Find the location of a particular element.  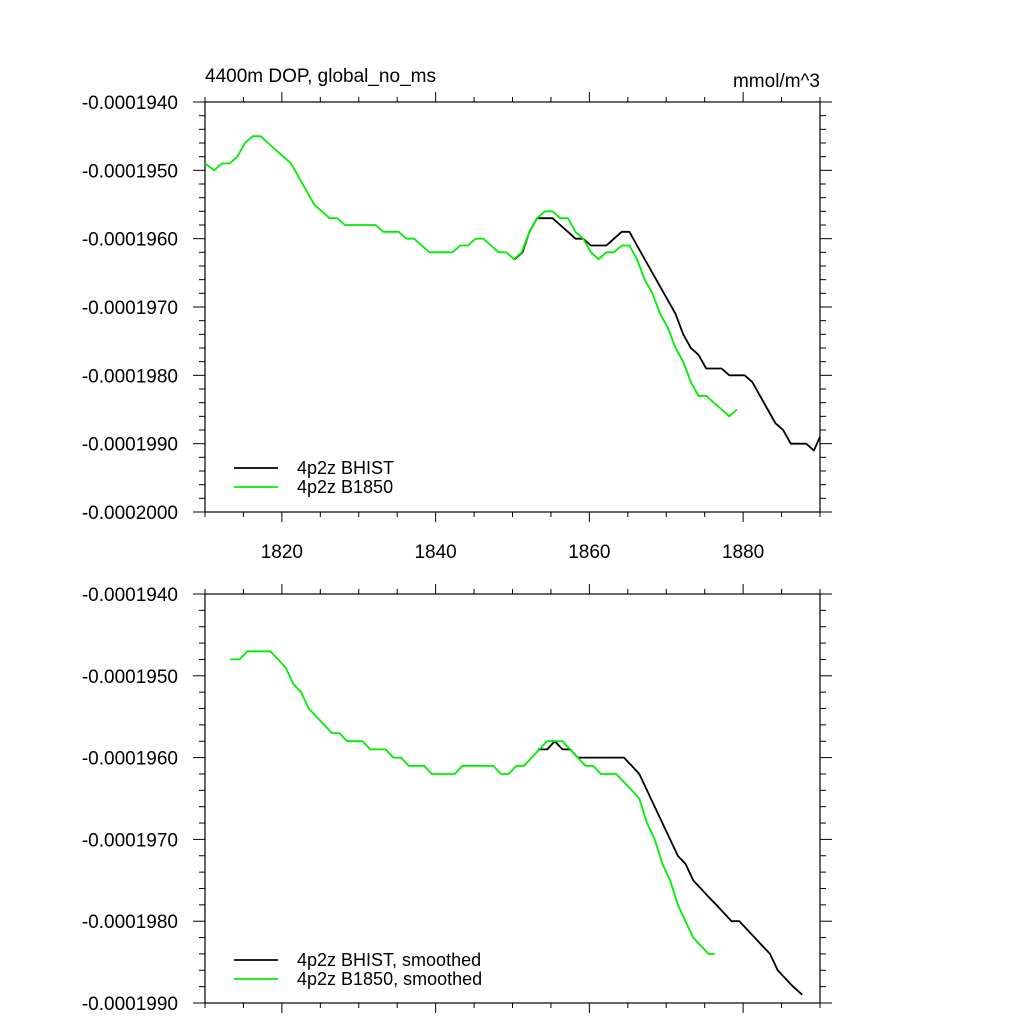

legend-label: 4p2z B1850 is located at coordinates (345, 487).